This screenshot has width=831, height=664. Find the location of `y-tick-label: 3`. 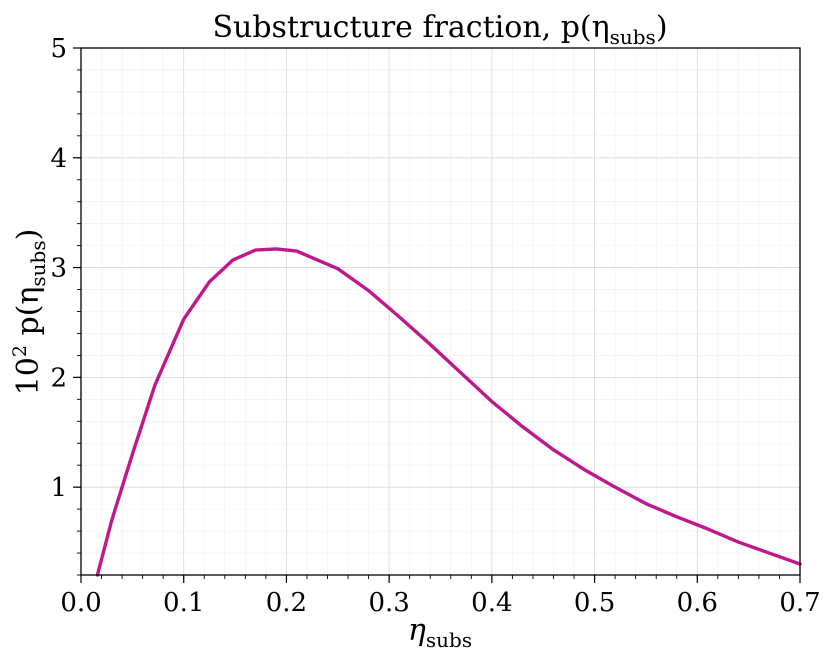

y-tick-label: 3 is located at coordinates (58, 269).